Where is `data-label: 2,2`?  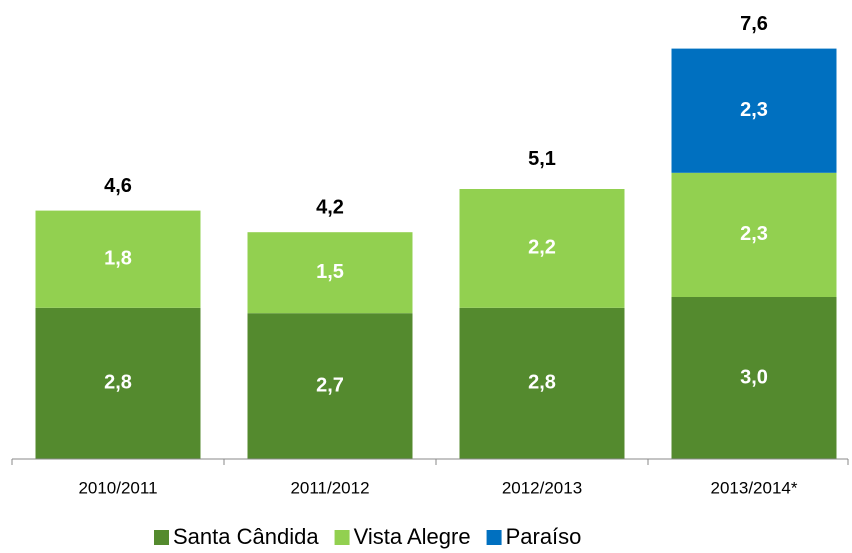 data-label: 2,2 is located at coordinates (542, 248).